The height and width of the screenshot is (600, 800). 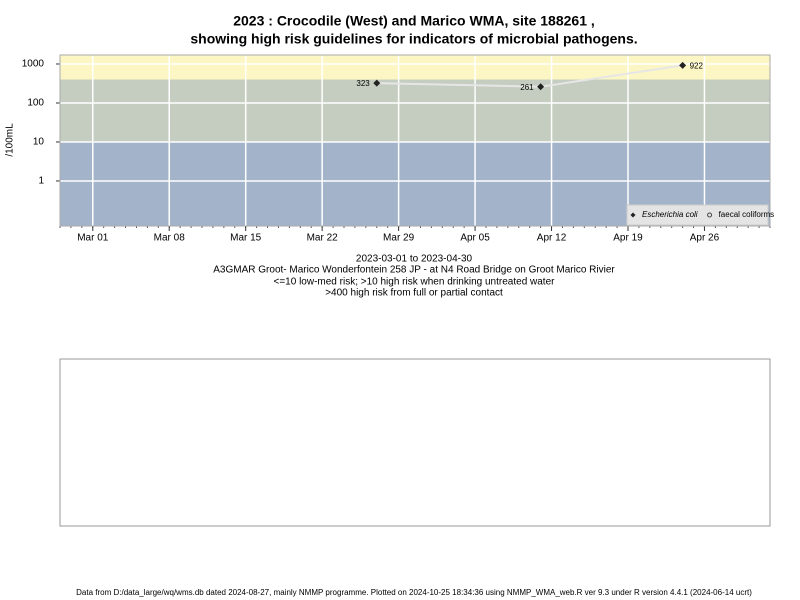 I want to click on y-tick-label: 1000, so click(x=33, y=64).